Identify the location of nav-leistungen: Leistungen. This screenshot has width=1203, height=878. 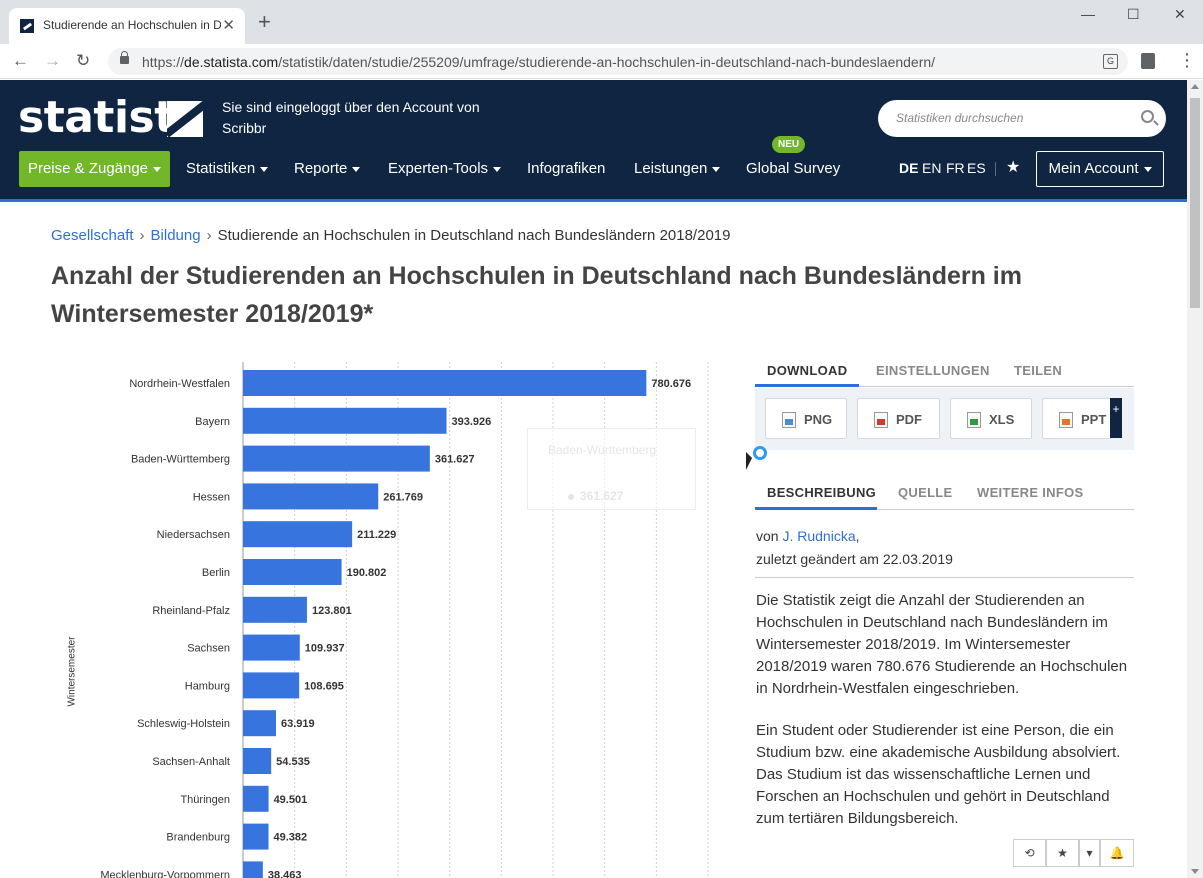
(677, 168).